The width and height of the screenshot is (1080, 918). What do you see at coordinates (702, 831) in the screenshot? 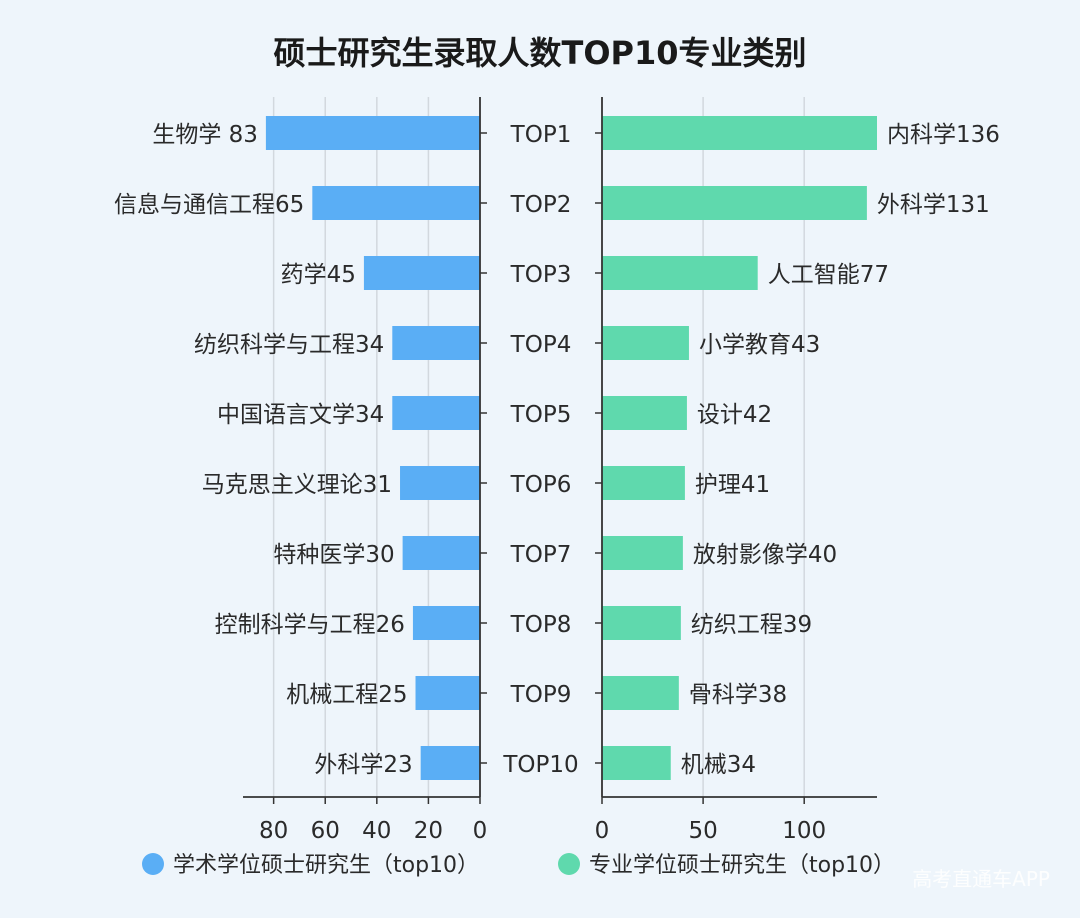
I see `x-tick-label: 50` at bounding box center [702, 831].